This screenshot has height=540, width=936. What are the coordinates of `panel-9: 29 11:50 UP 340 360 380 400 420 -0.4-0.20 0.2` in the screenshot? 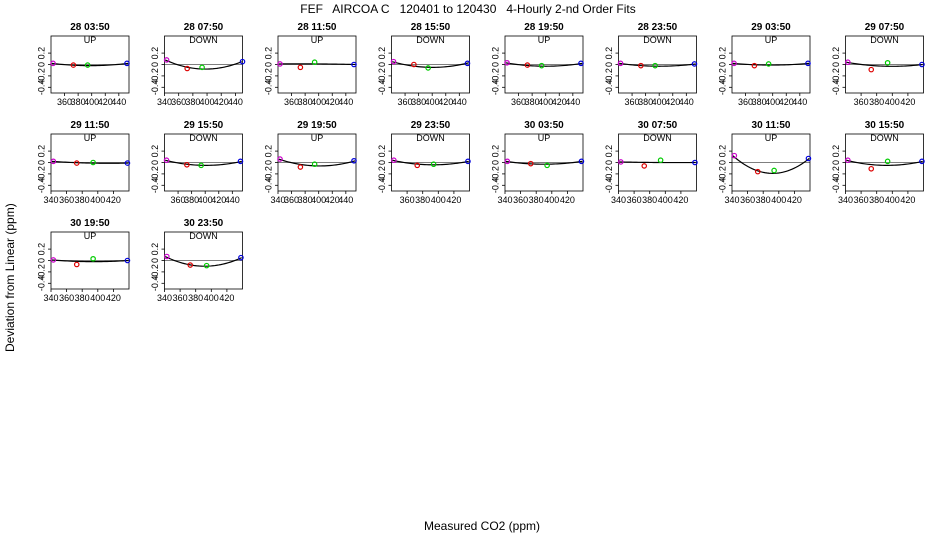 It's located at (83, 162).